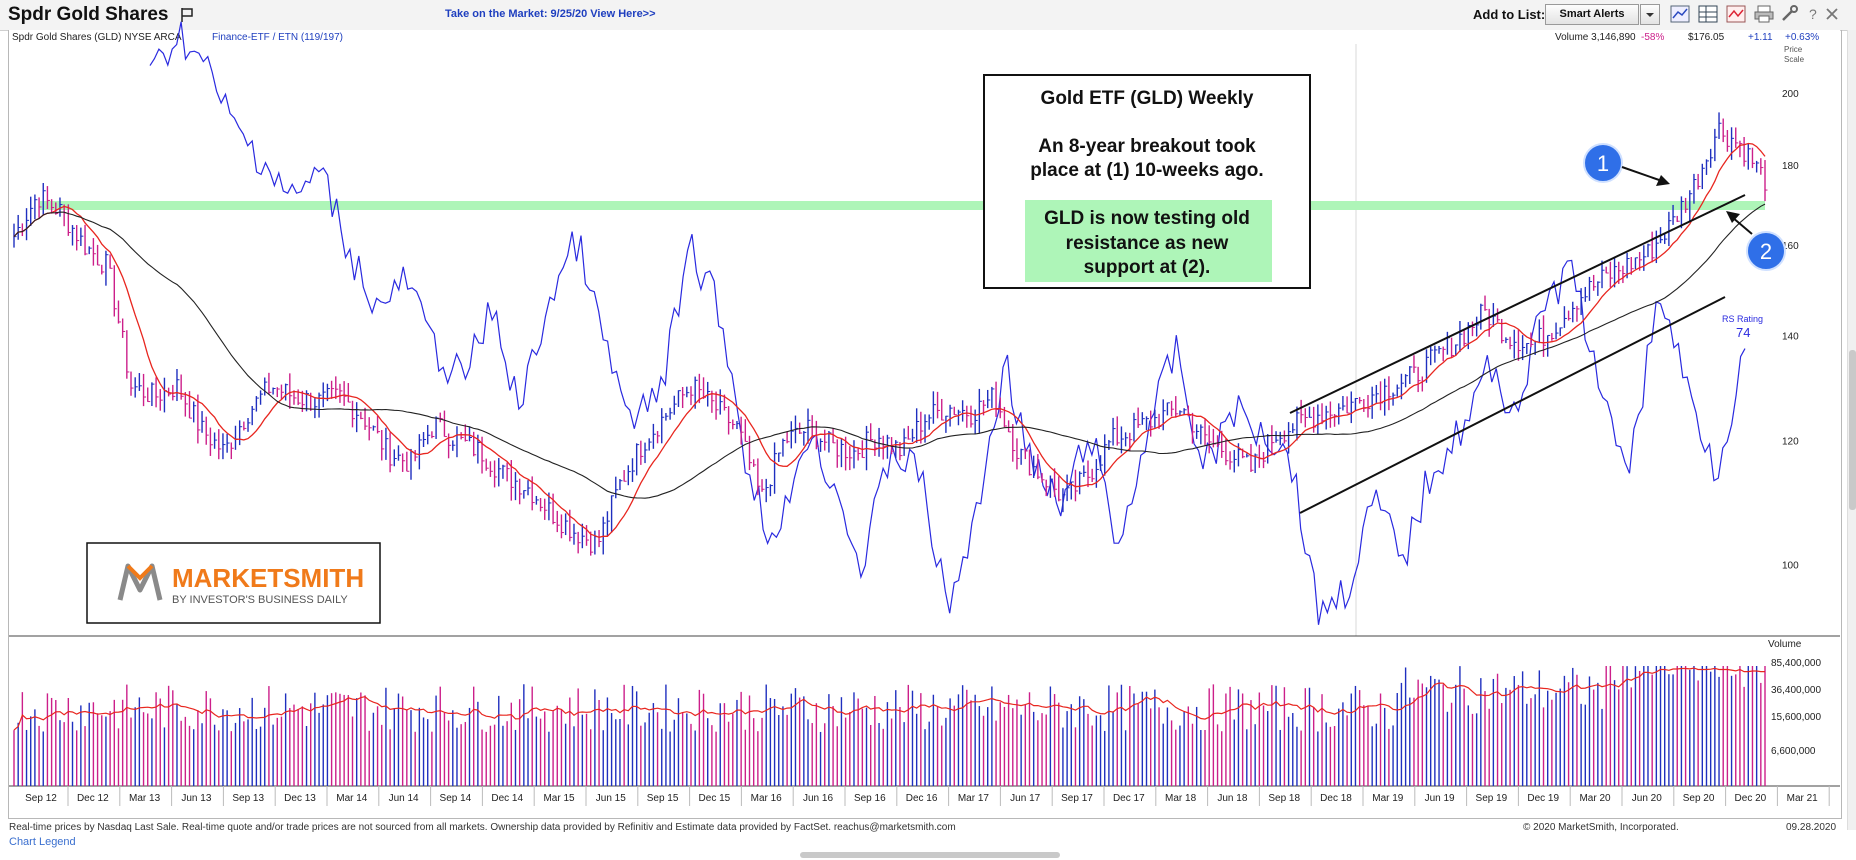  I want to click on x-tick-label: Mar 19, so click(1388, 798).